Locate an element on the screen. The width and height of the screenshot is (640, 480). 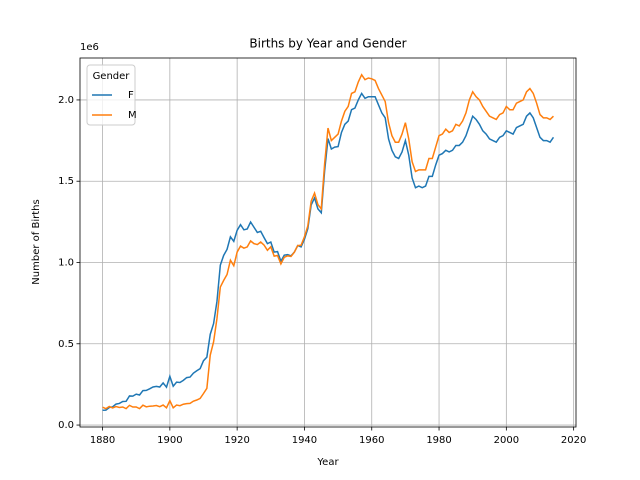
legend-label: M is located at coordinates (132, 115).